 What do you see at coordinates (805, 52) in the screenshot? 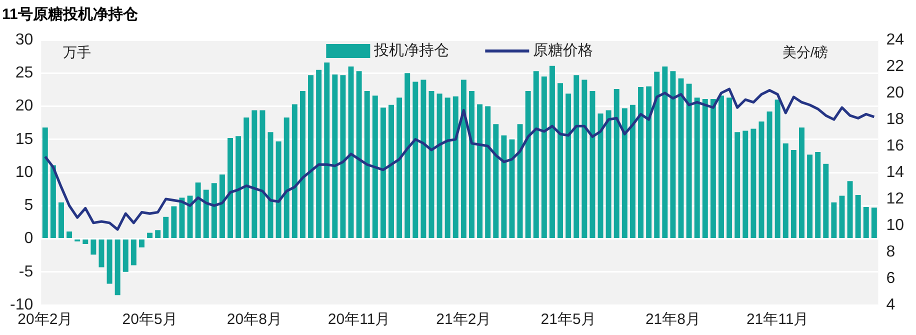
I see `y2-axis-title: 美分/磅` at bounding box center [805, 52].